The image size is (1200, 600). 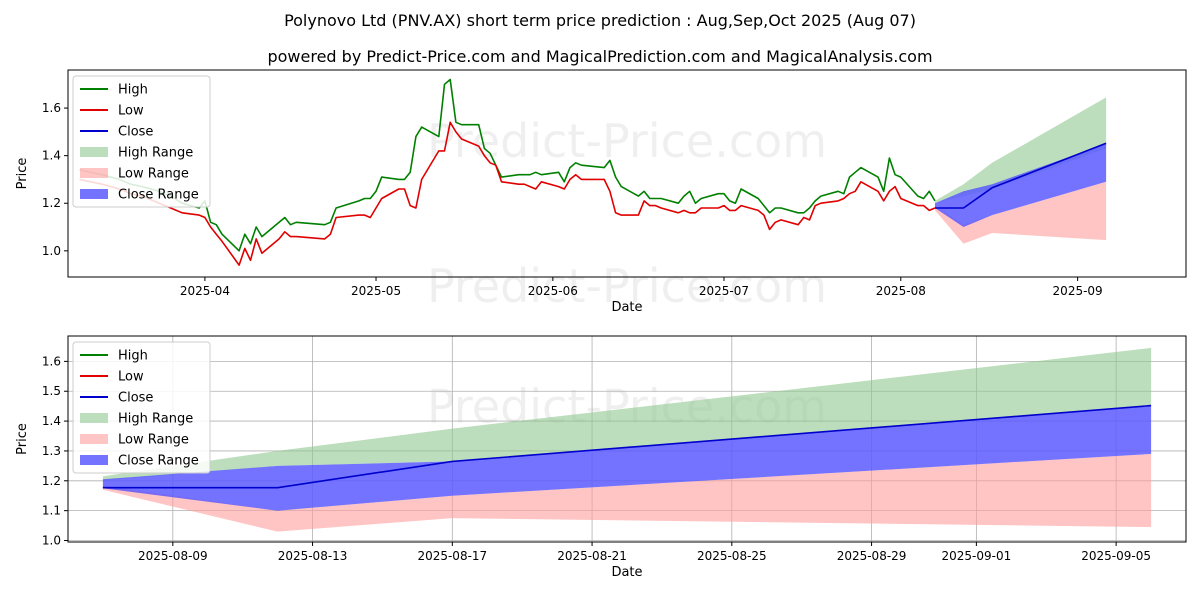 What do you see at coordinates (1116, 556) in the screenshot?
I see `x-tick-label: 2025-09-05` at bounding box center [1116, 556].